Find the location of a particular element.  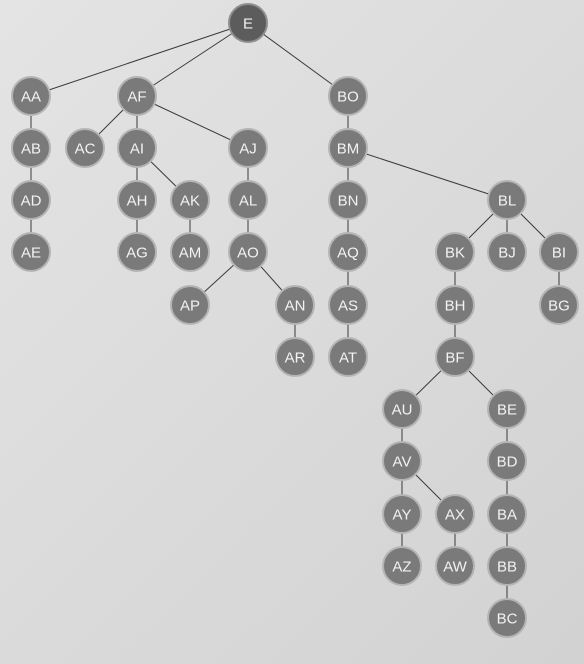

tree-node-aa: AA is located at coordinates (31, 96).